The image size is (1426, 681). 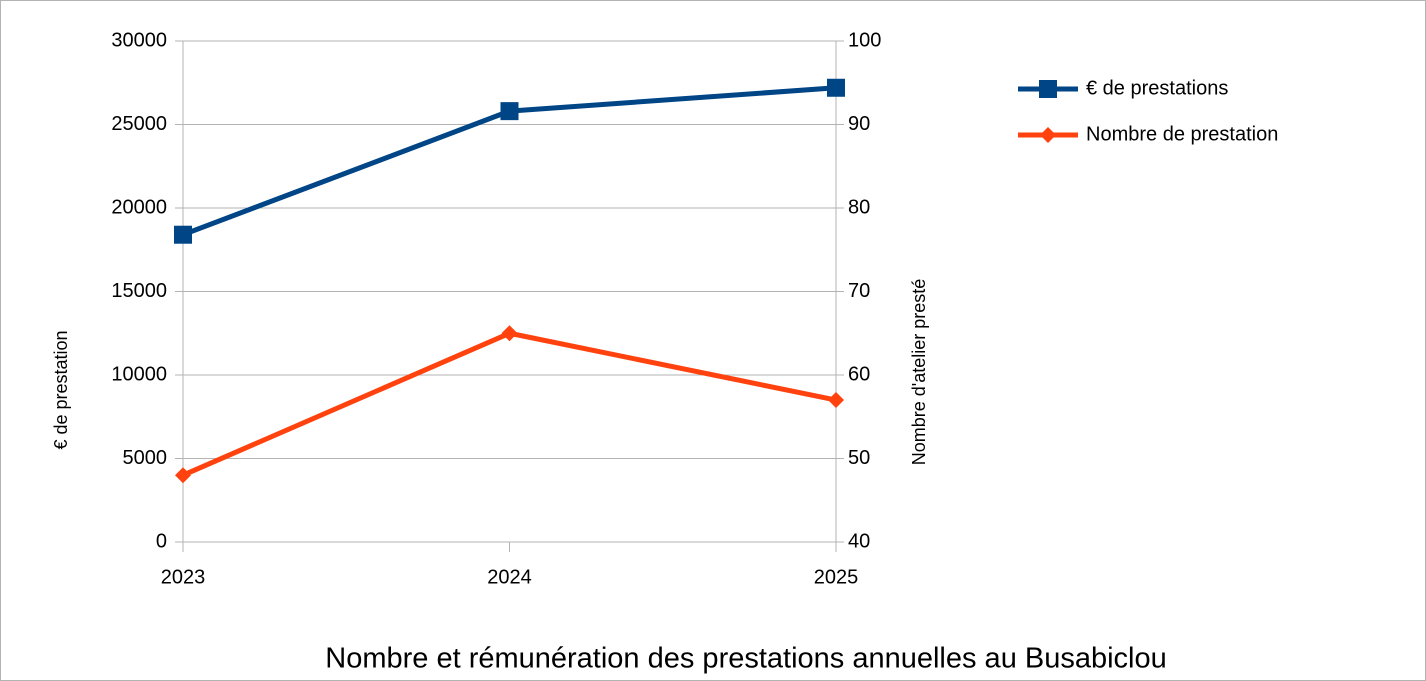 I want to click on y2-tick-label: 60, so click(x=859, y=374).